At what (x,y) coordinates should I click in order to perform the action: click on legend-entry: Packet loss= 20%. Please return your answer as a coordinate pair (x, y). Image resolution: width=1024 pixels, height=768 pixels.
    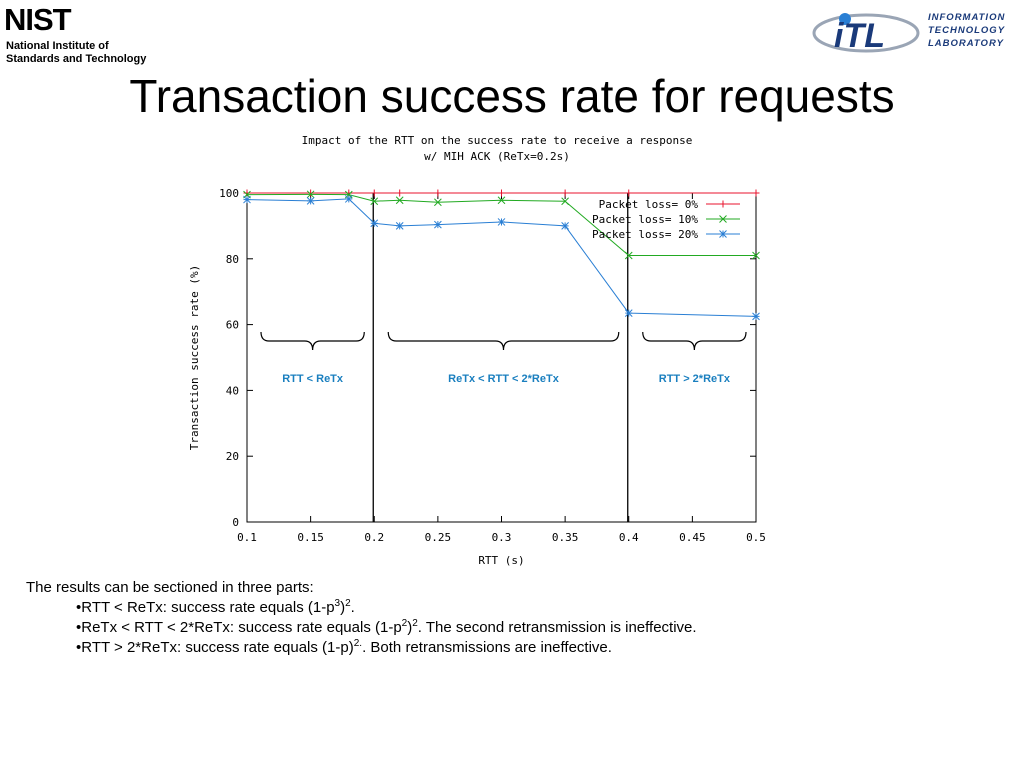
    Looking at the image, I should click on (645, 234).